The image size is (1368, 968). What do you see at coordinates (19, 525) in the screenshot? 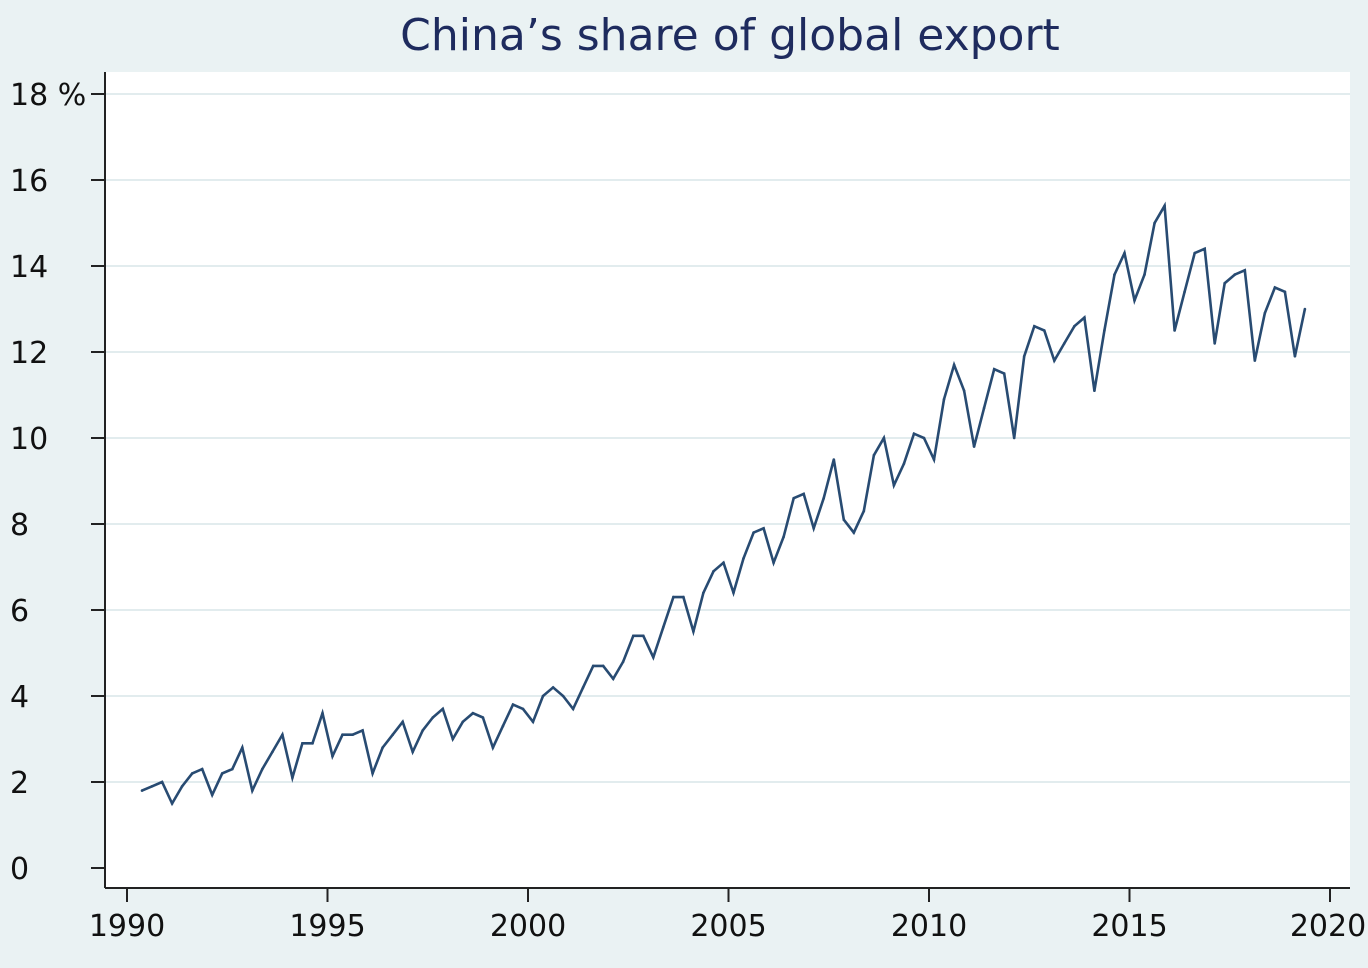
I see `y-tick-label: 8` at bounding box center [19, 525].